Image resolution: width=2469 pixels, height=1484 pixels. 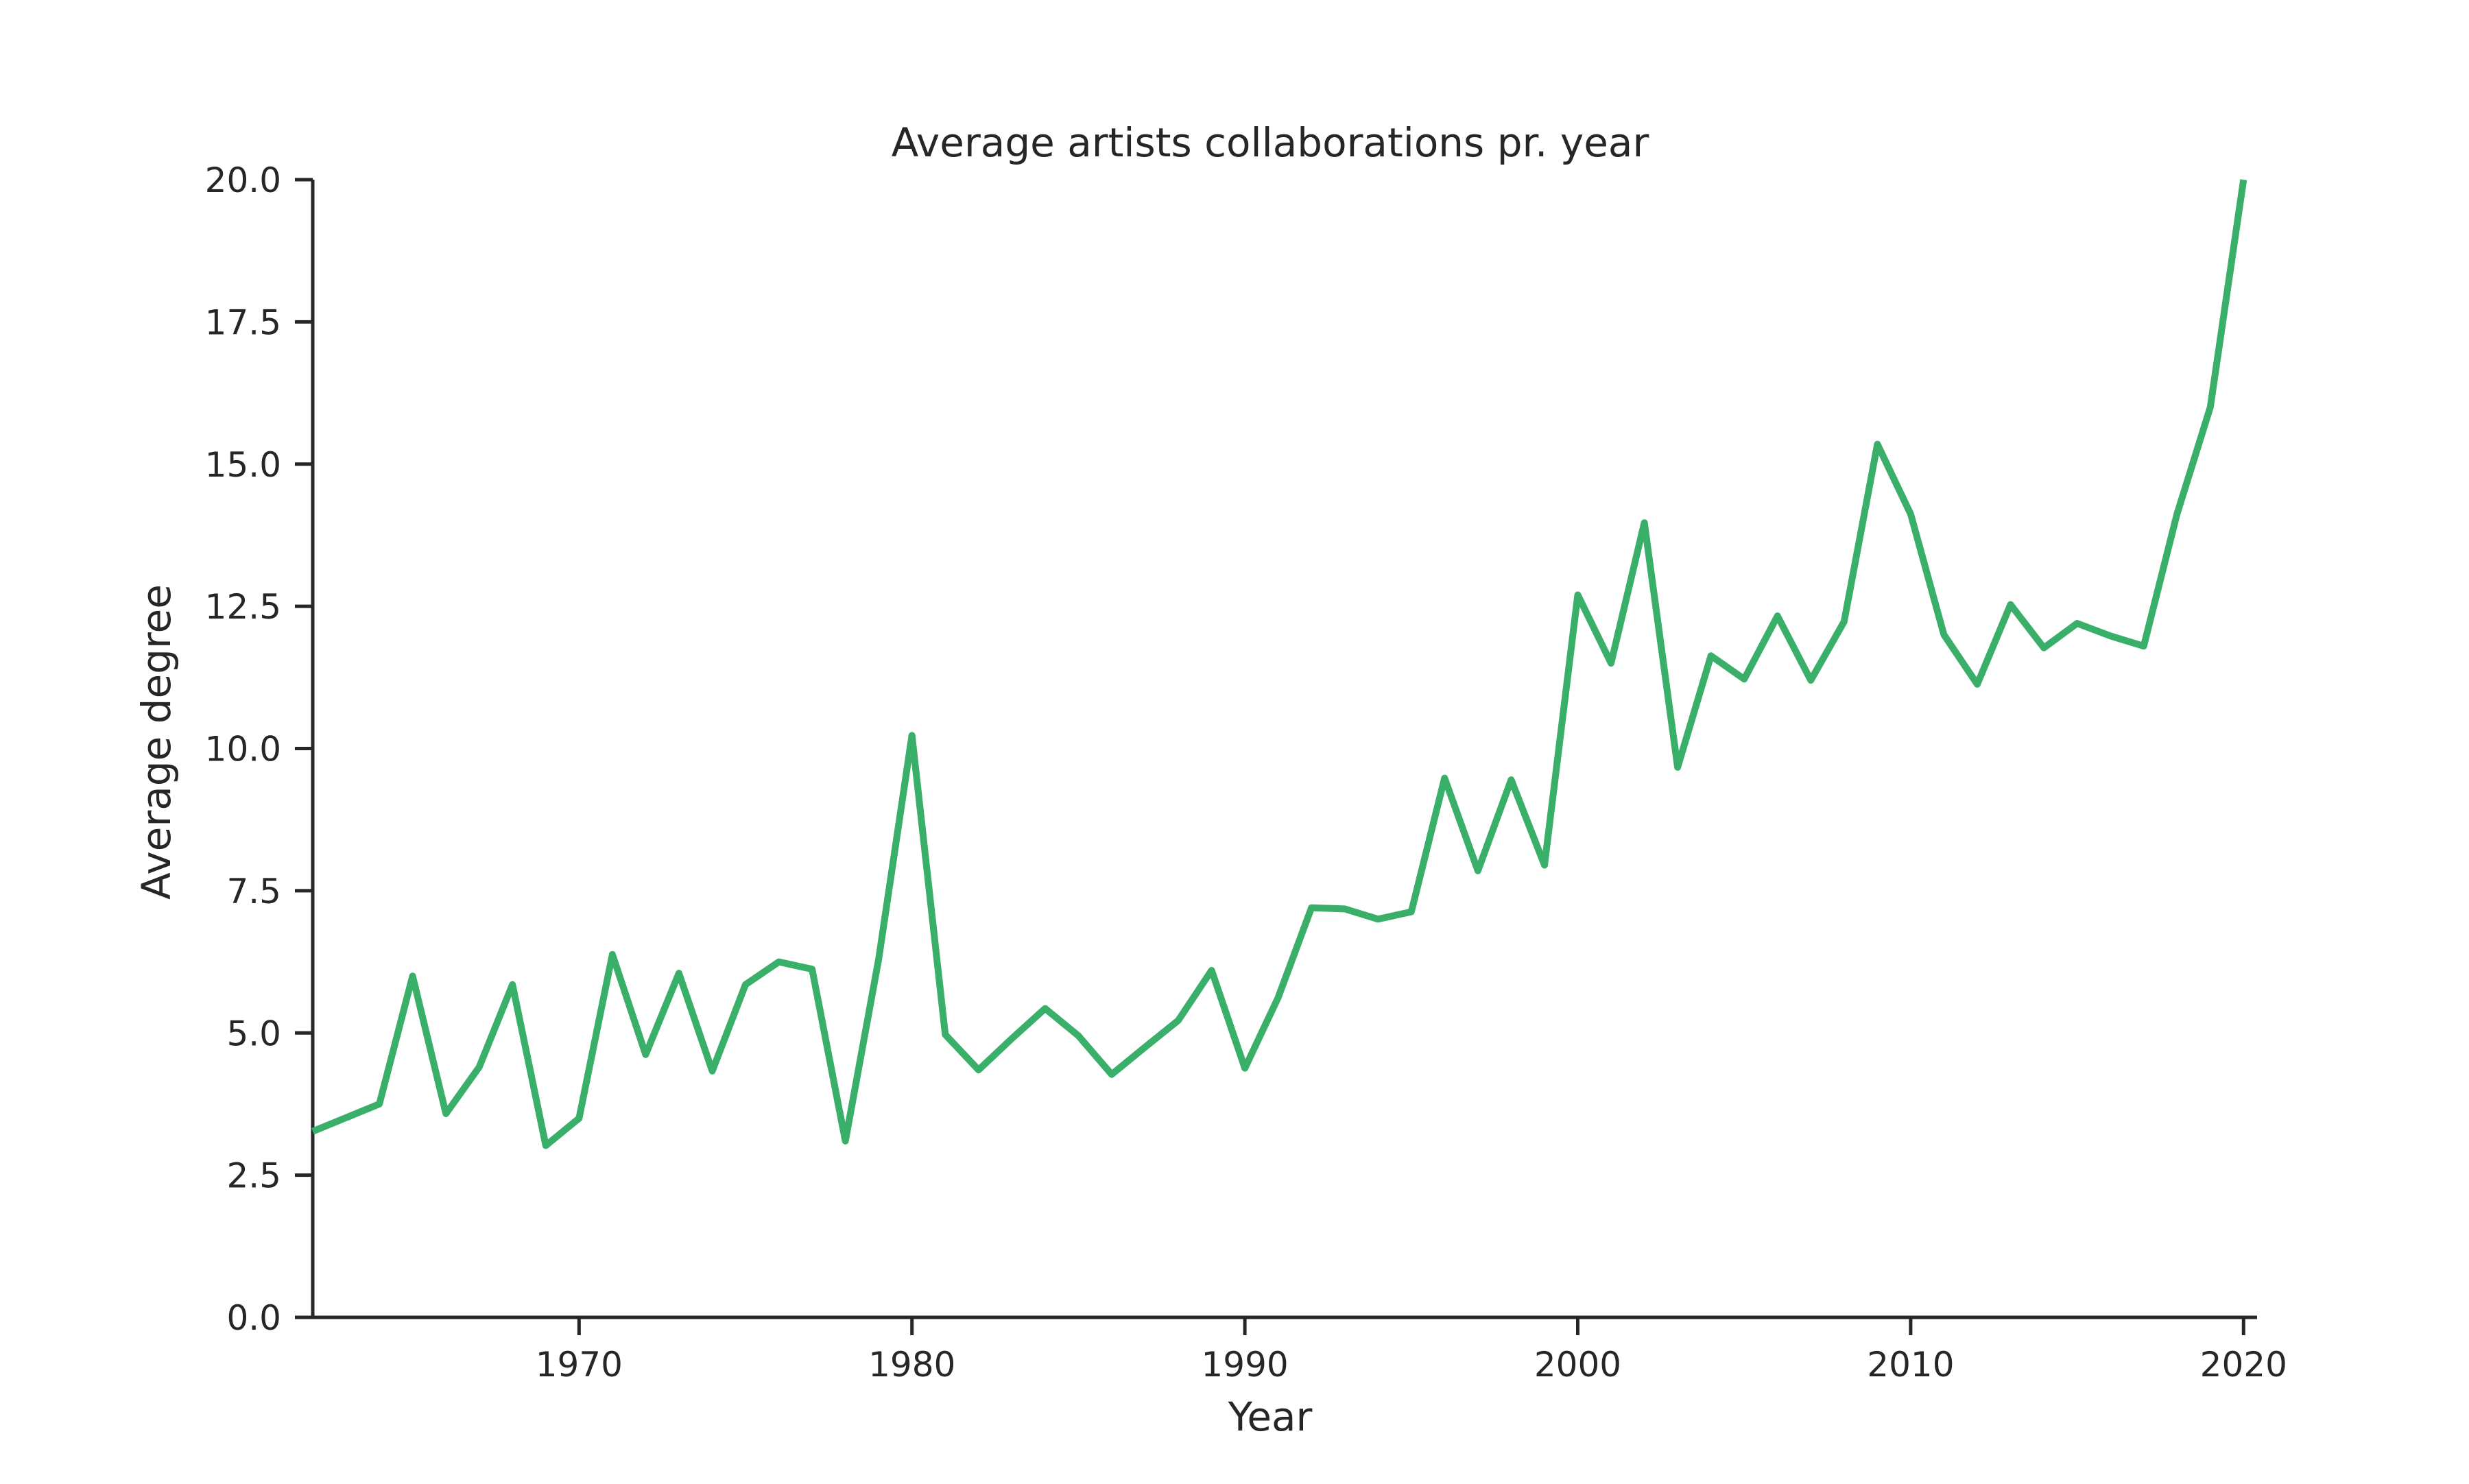 I want to click on x-tick-label: 2020, so click(x=2243, y=1365).